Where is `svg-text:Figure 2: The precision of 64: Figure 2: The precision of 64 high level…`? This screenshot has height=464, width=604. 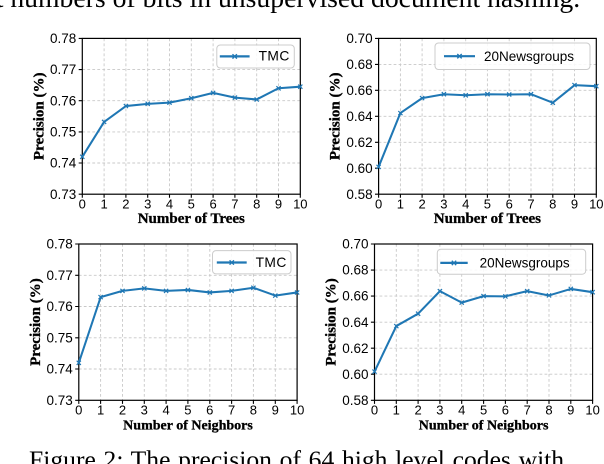 svg-text:Figure 2: The precision of 64: Figure 2: The precision of 64 high level… is located at coordinates (296, 454).